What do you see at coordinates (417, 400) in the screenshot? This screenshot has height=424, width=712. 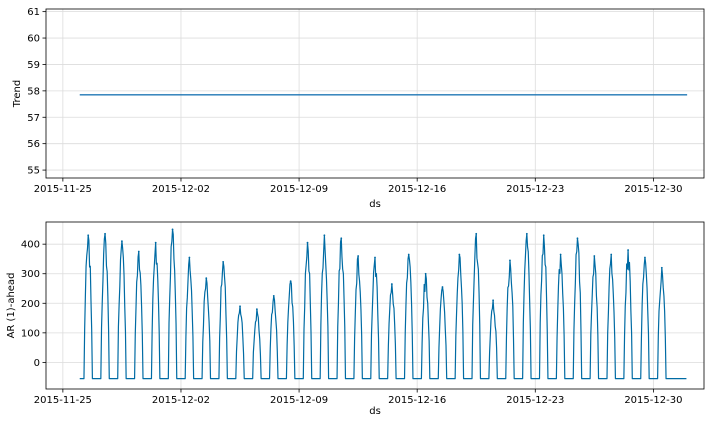 I see `ar-x-tick-label: 2015-12-16` at bounding box center [417, 400].